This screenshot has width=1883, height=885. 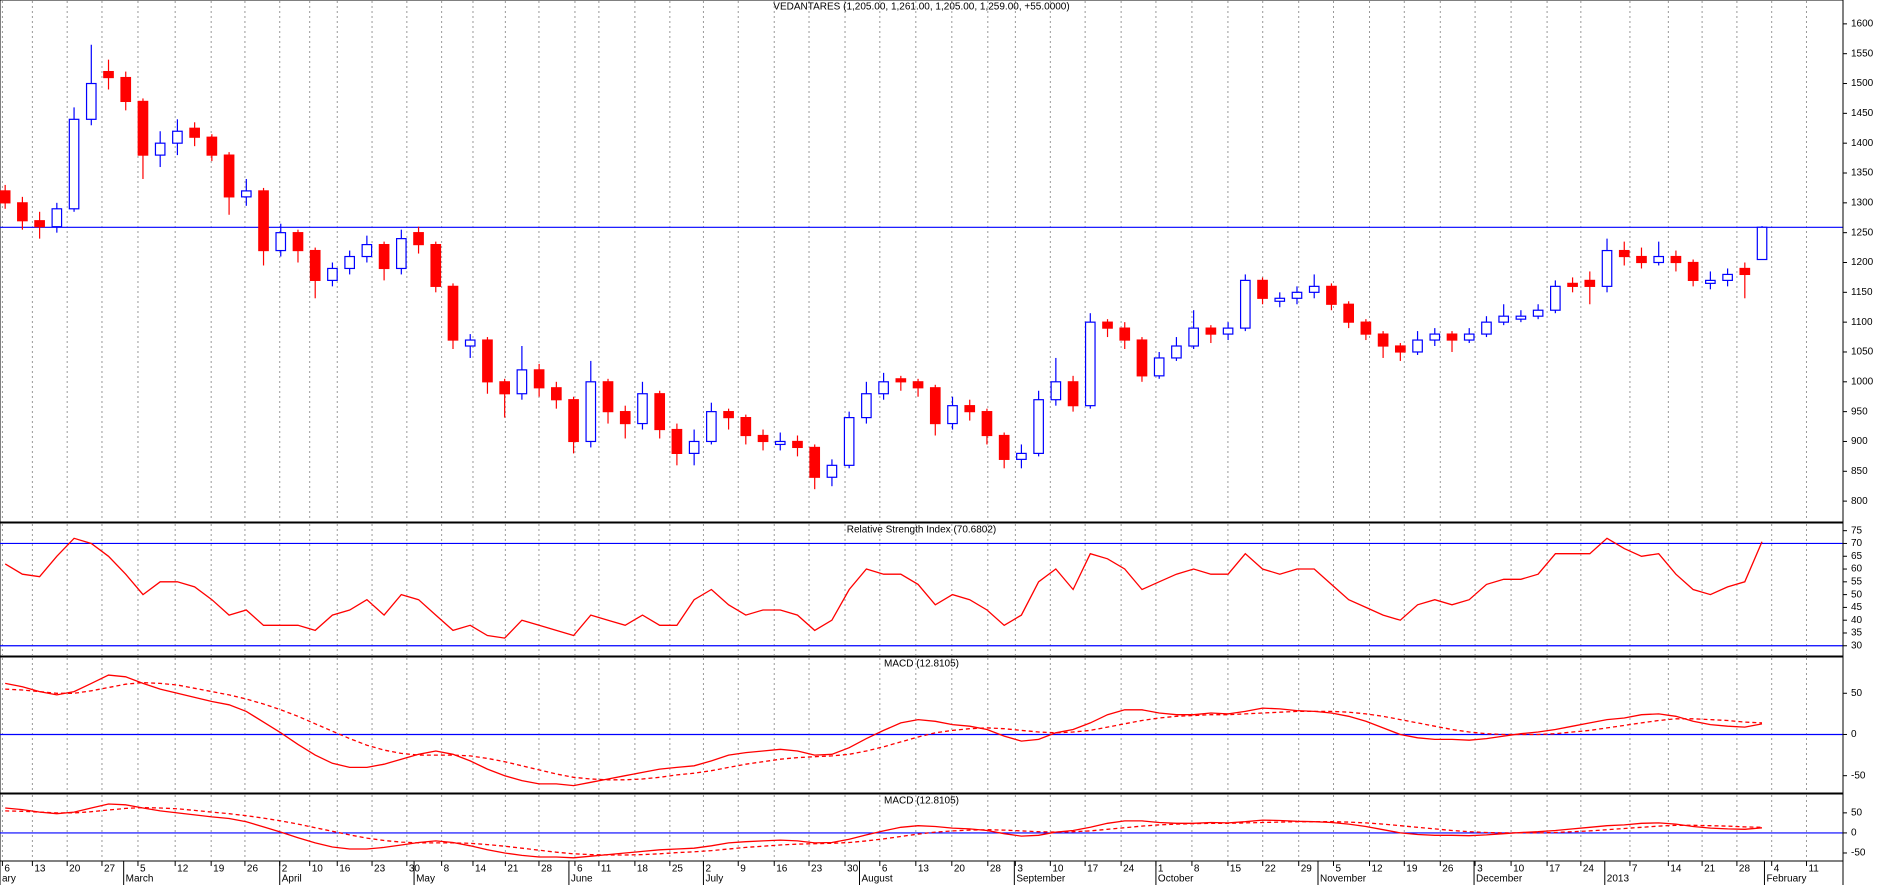 What do you see at coordinates (1857, 645) in the screenshot?
I see `y-tick-label: 30` at bounding box center [1857, 645].